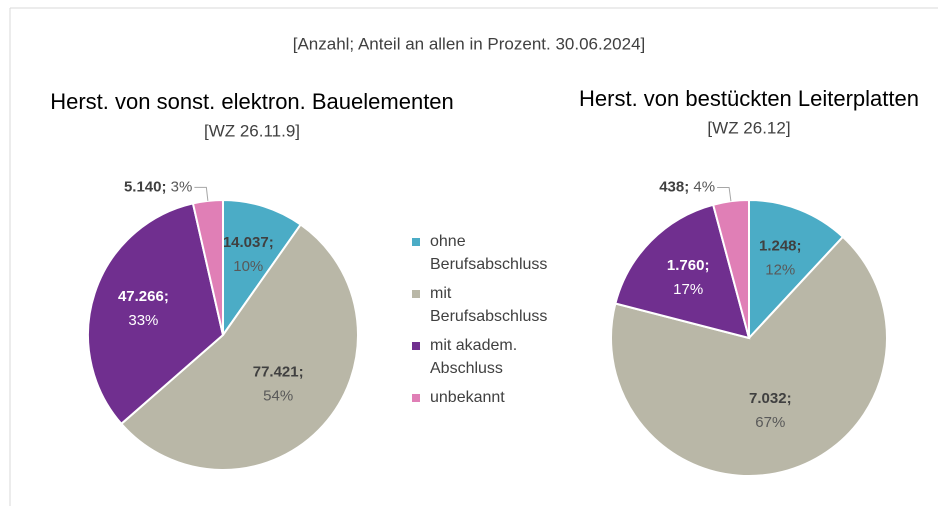  What do you see at coordinates (489, 253) in the screenshot?
I see `legend-label: ohne Berufsabschluss` at bounding box center [489, 253].